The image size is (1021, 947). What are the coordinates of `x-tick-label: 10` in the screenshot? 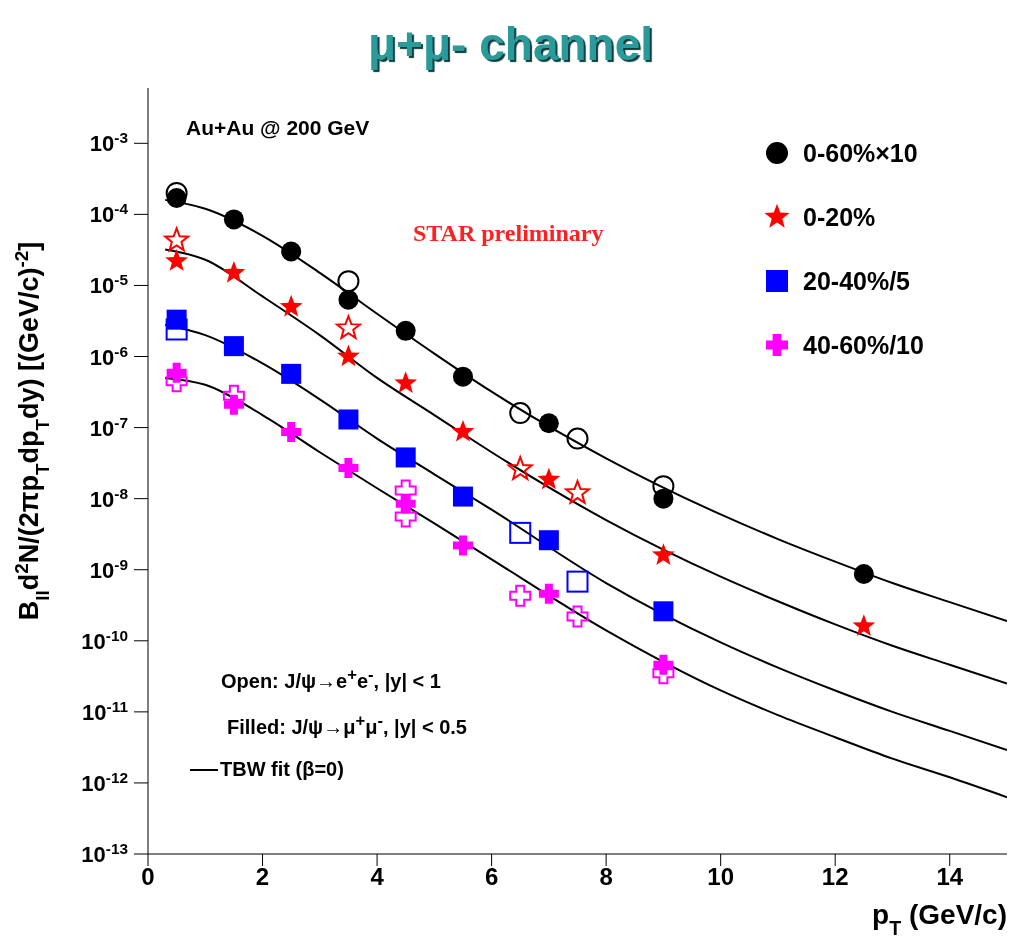 It's located at (721, 877).